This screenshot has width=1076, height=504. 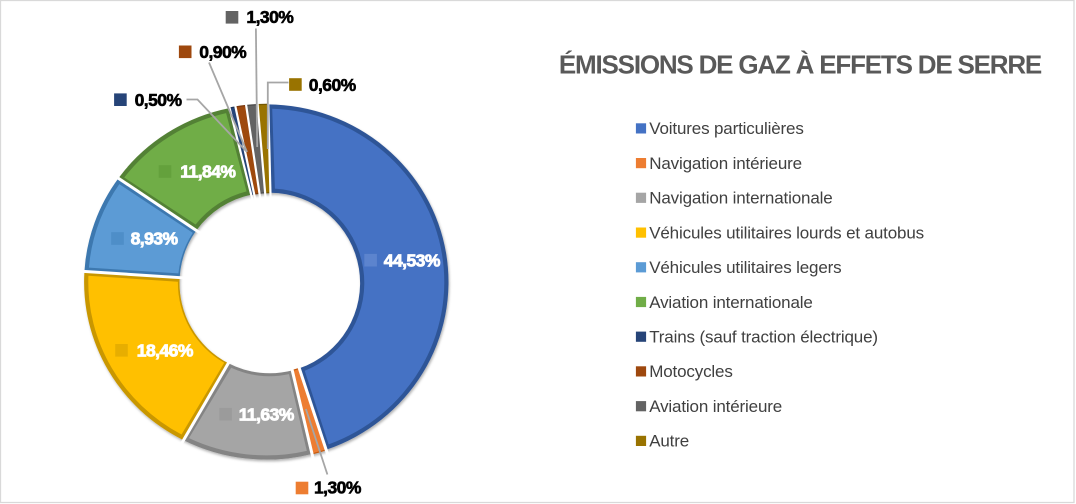 I want to click on svg-text: 8,93%, so click(x=155, y=239).